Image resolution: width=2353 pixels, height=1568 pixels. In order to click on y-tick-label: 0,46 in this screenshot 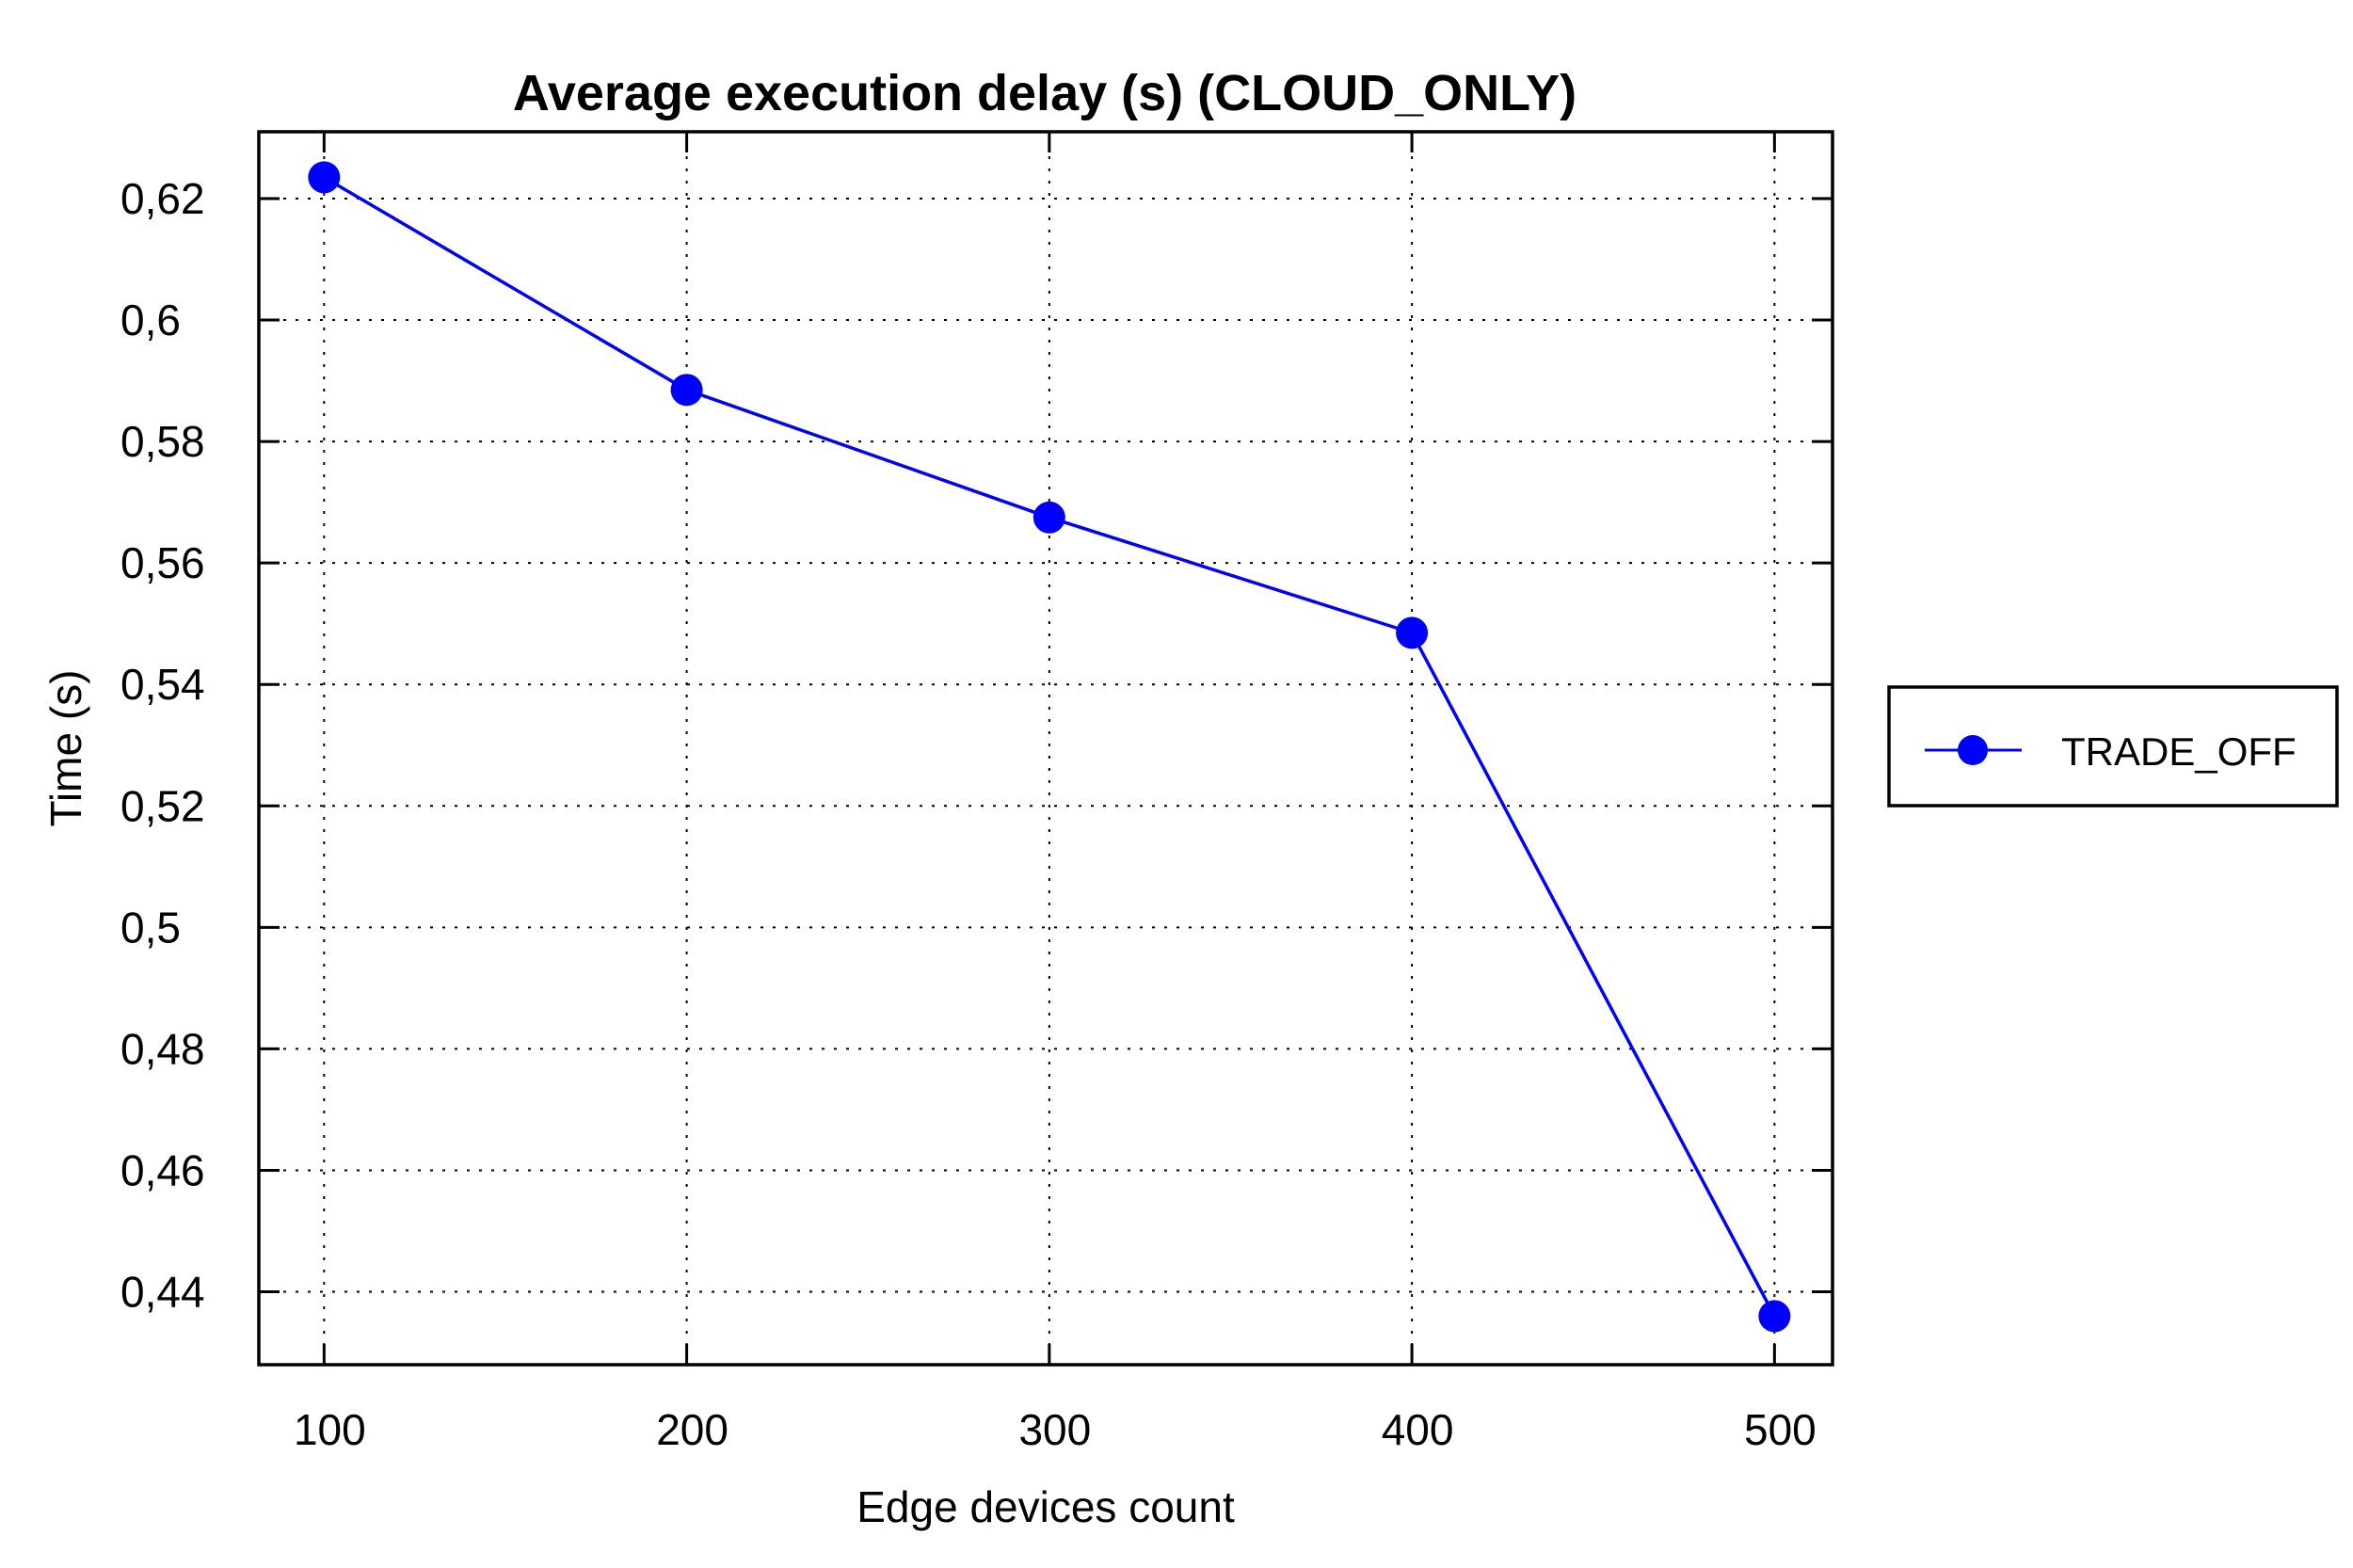, I will do `click(163, 1169)`.